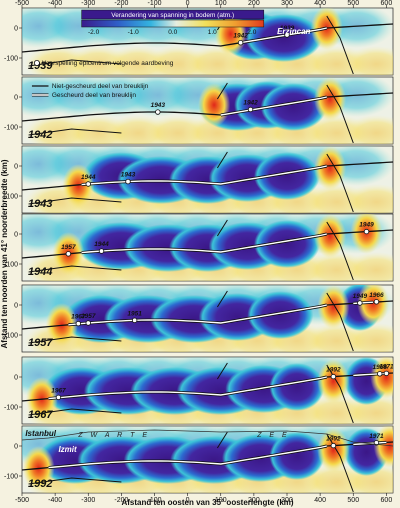 The height and width of the screenshot is (508, 400). What do you see at coordinates (121, 500) in the screenshot?
I see `x-tick-label-bottom: -200` at bounding box center [121, 500].